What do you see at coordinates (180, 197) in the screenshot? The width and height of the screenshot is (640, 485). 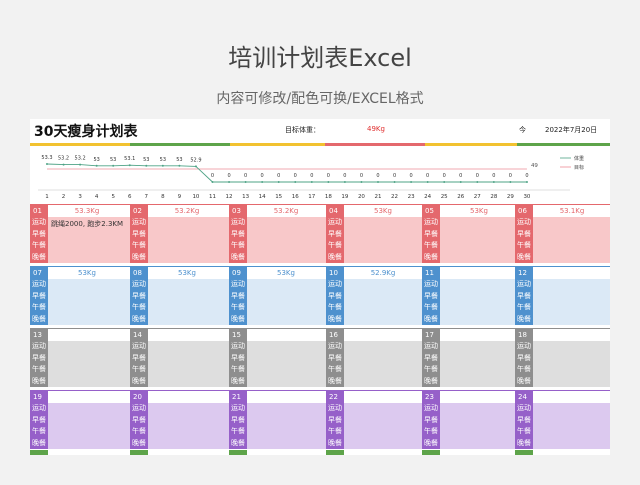 I see `x-tick-label: 9` at bounding box center [180, 197].